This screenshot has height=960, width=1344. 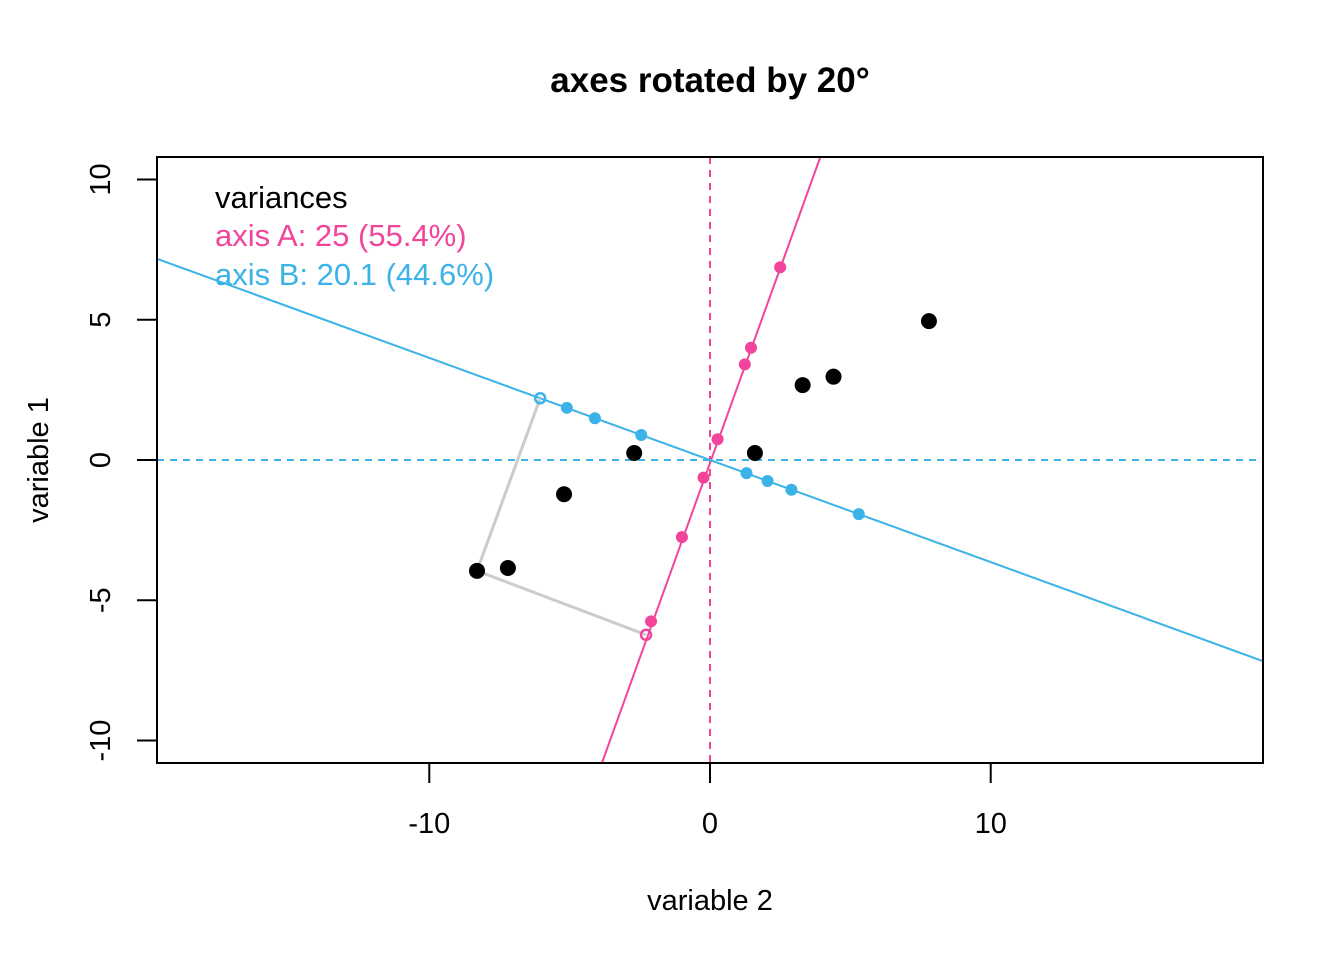 I want to click on projection-line-axis-b, so click(x=508, y=484).